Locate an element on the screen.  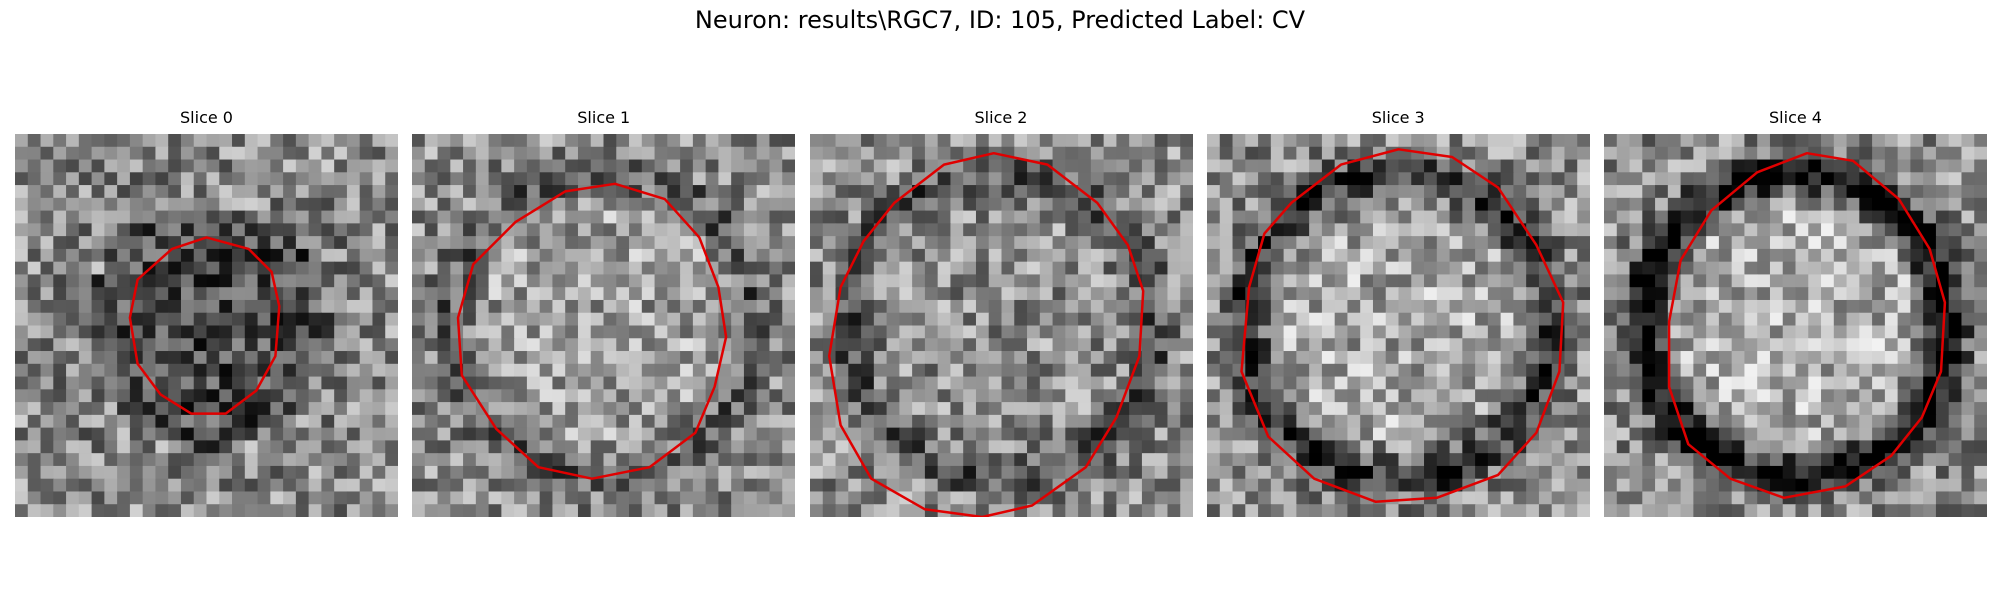
slice-title: Slice 1 is located at coordinates (604, 117).